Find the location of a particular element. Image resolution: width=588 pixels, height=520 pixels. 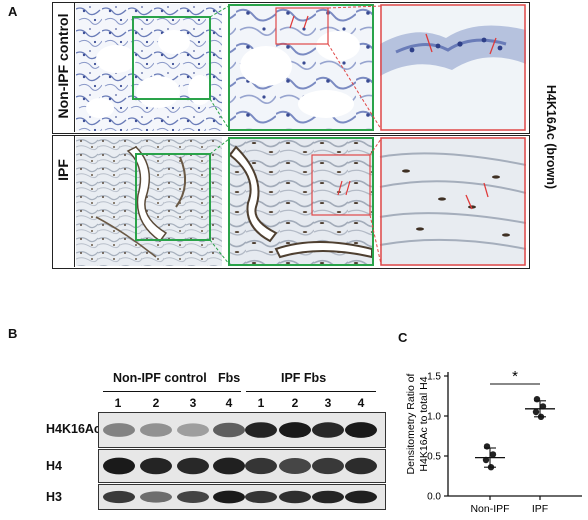

panel-c-label: C is located at coordinates (403, 337).